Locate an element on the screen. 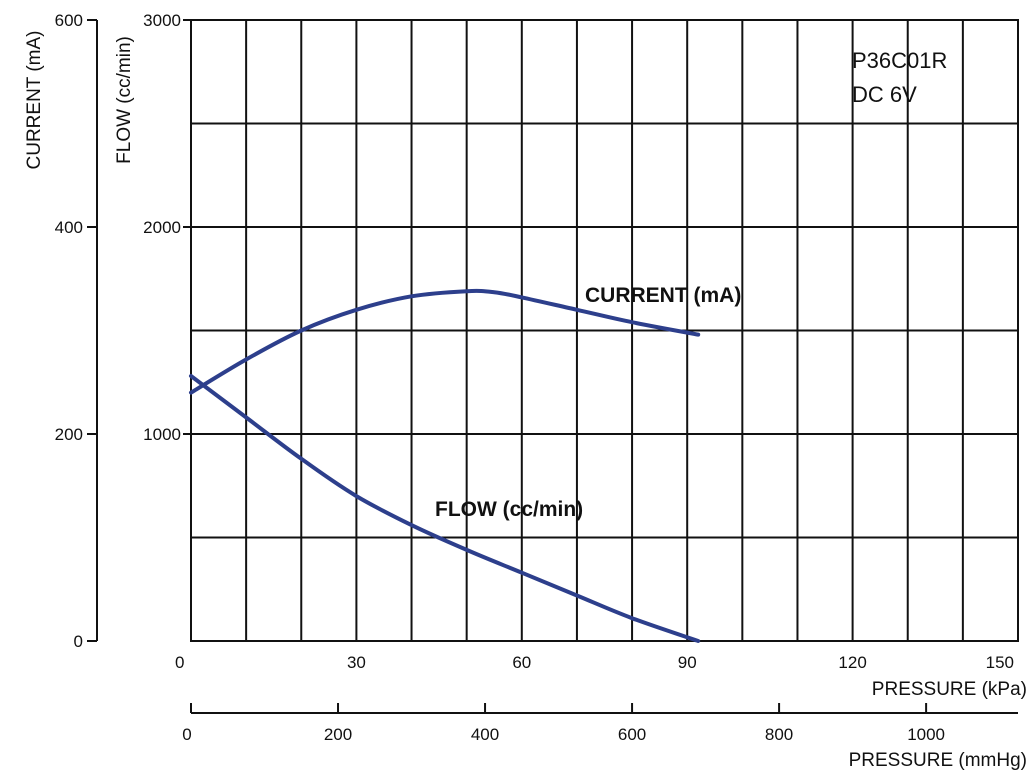 The height and width of the screenshot is (771, 1036). y-tick-label-current: 0 is located at coordinates (78, 641).